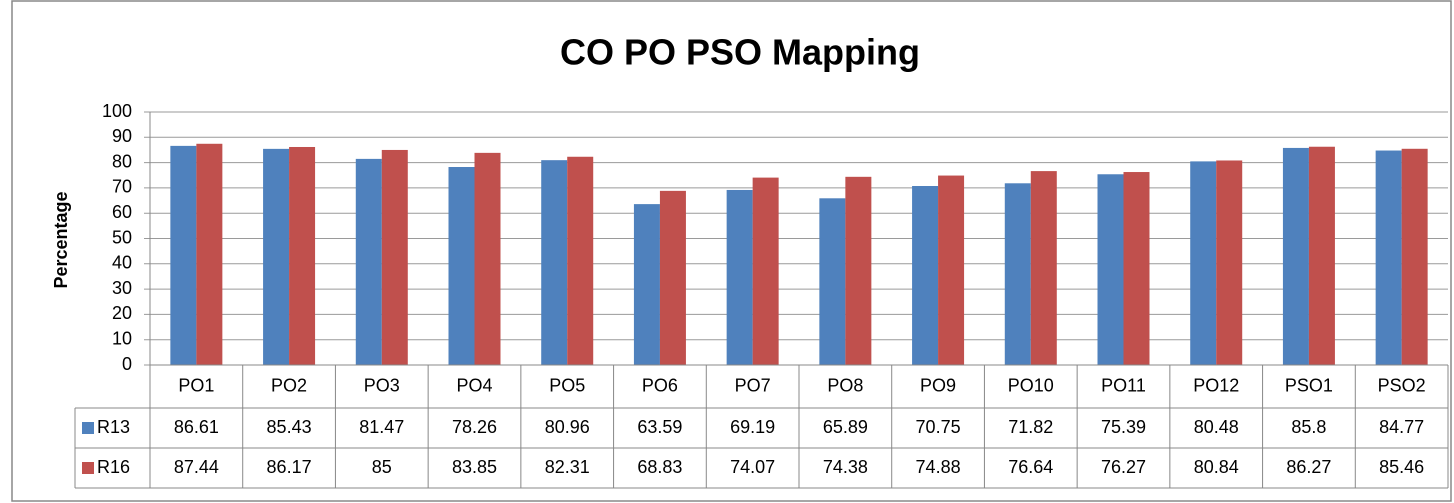  What do you see at coordinates (938, 427) in the screenshot?
I see `table-value: 70.75` at bounding box center [938, 427].